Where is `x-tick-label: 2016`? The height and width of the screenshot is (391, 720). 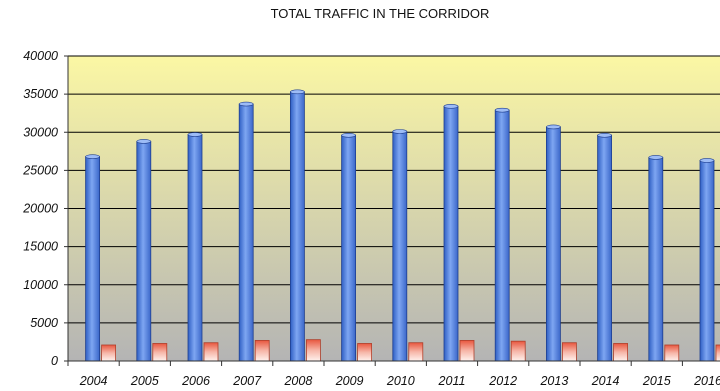 x-tick-label: 2016 is located at coordinates (706, 381).